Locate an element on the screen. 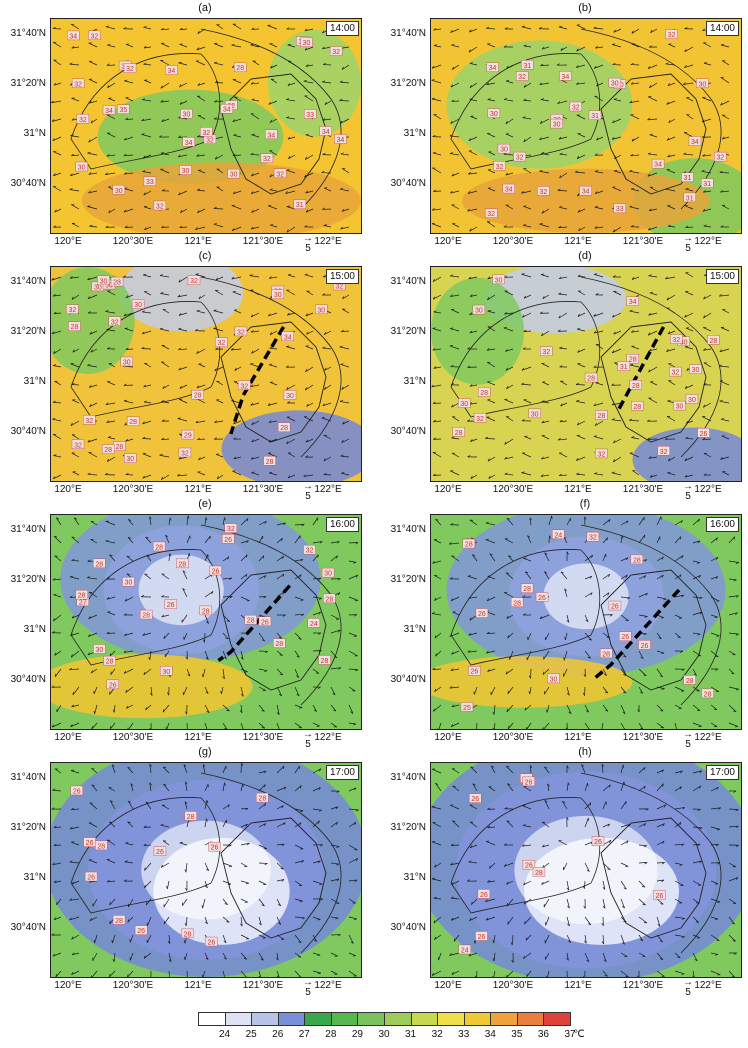 Image resolution: width=748 pixels, height=1048 pixels. station-temperature-label: 28 is located at coordinates (484, 392).